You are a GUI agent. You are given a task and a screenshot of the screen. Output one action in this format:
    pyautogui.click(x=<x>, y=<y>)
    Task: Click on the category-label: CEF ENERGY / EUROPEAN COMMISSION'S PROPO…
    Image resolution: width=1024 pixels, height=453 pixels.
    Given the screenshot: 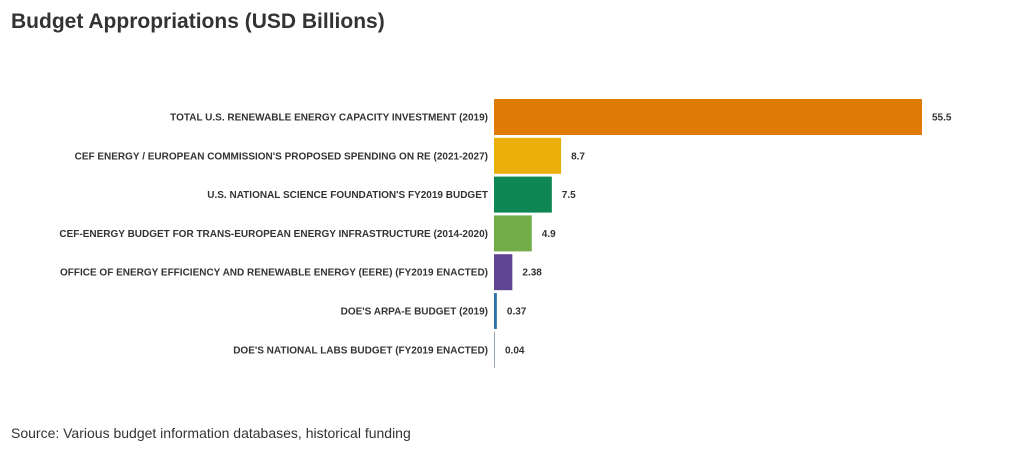 What is the action you would take?
    pyautogui.click(x=281, y=156)
    